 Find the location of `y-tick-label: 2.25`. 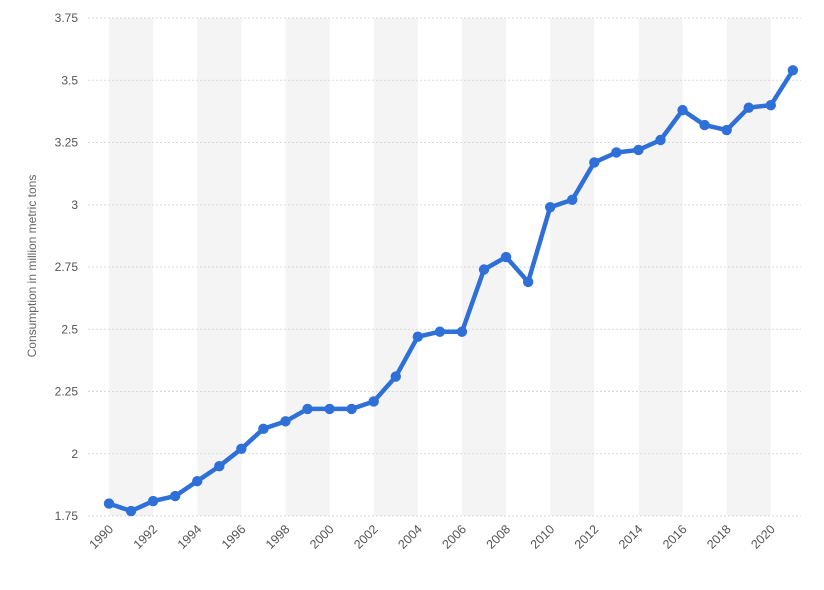

y-tick-label: 2.25 is located at coordinates (67, 392).